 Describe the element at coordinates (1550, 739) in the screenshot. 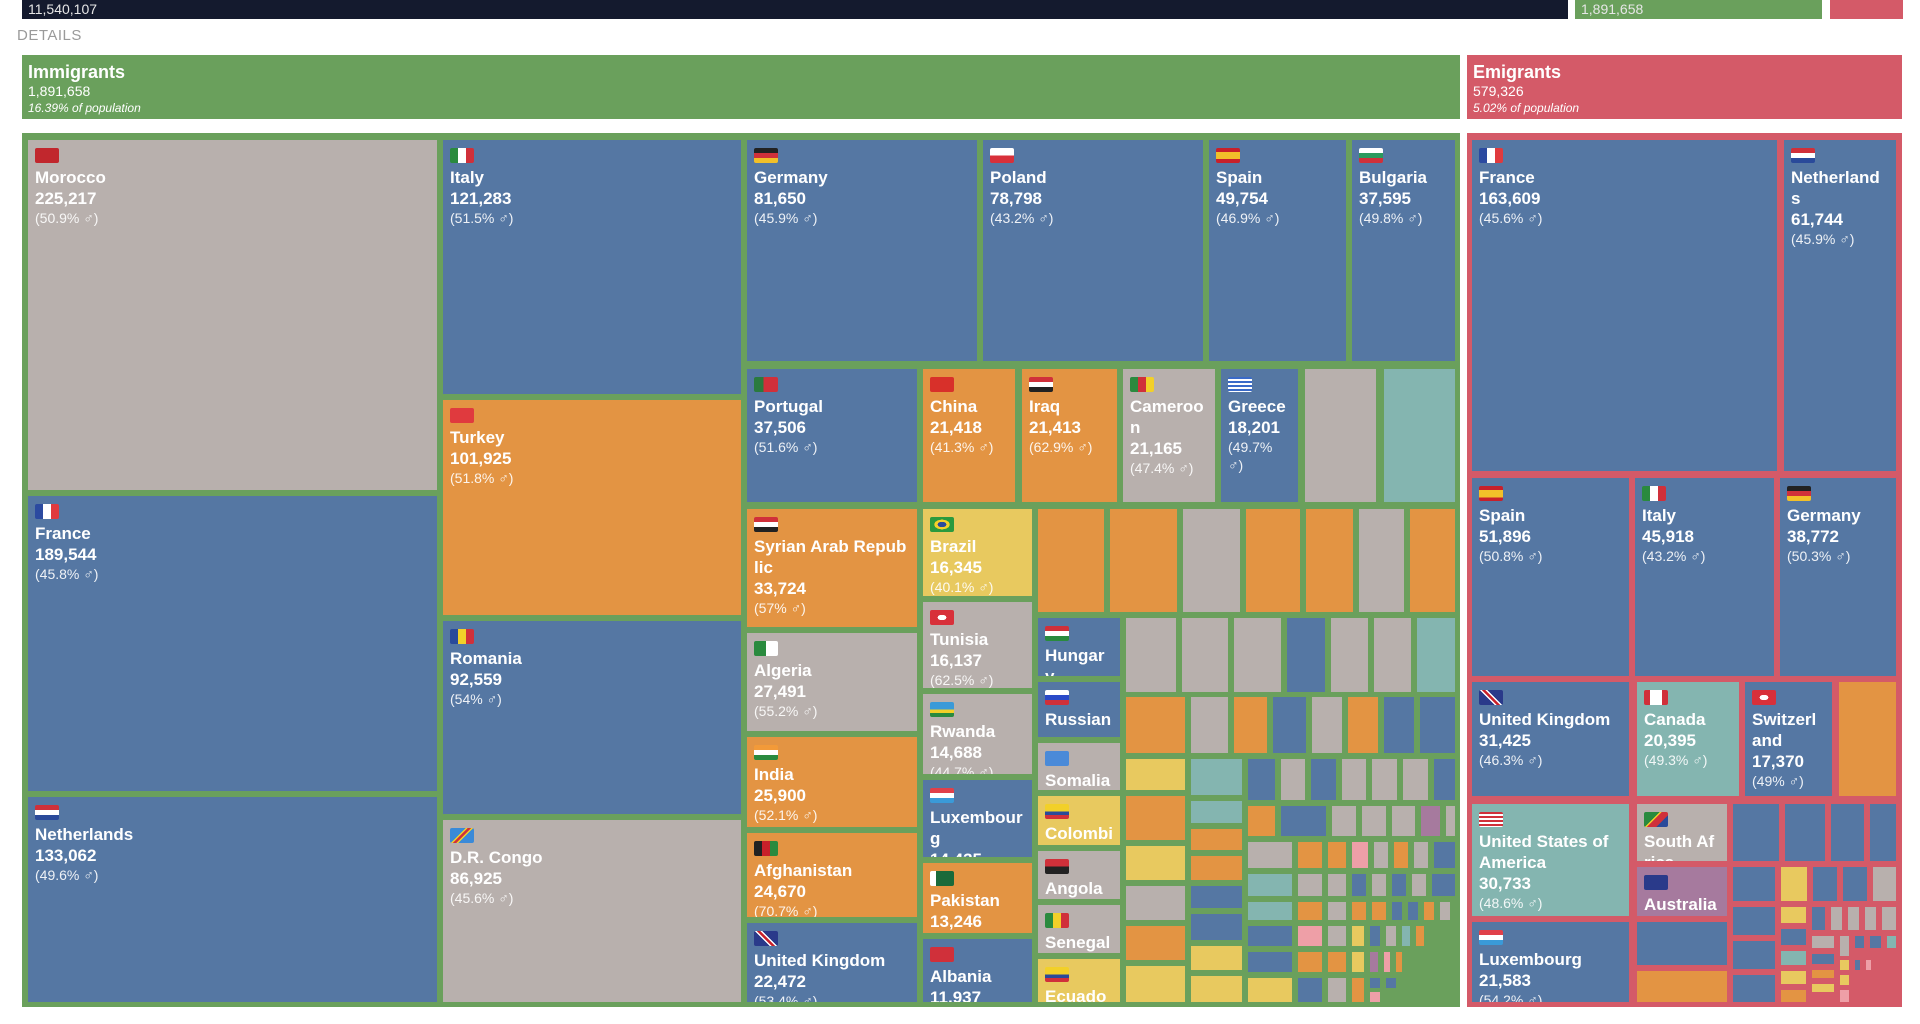

I see `treemap-cell-united-kingdom: United Kingdom 31,425 (46.3% ♂)` at that location.